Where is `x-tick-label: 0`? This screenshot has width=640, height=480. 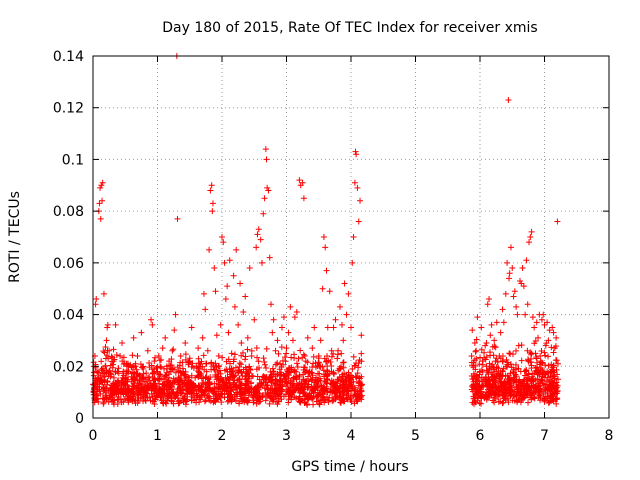
x-tick-label: 0 is located at coordinates (93, 436).